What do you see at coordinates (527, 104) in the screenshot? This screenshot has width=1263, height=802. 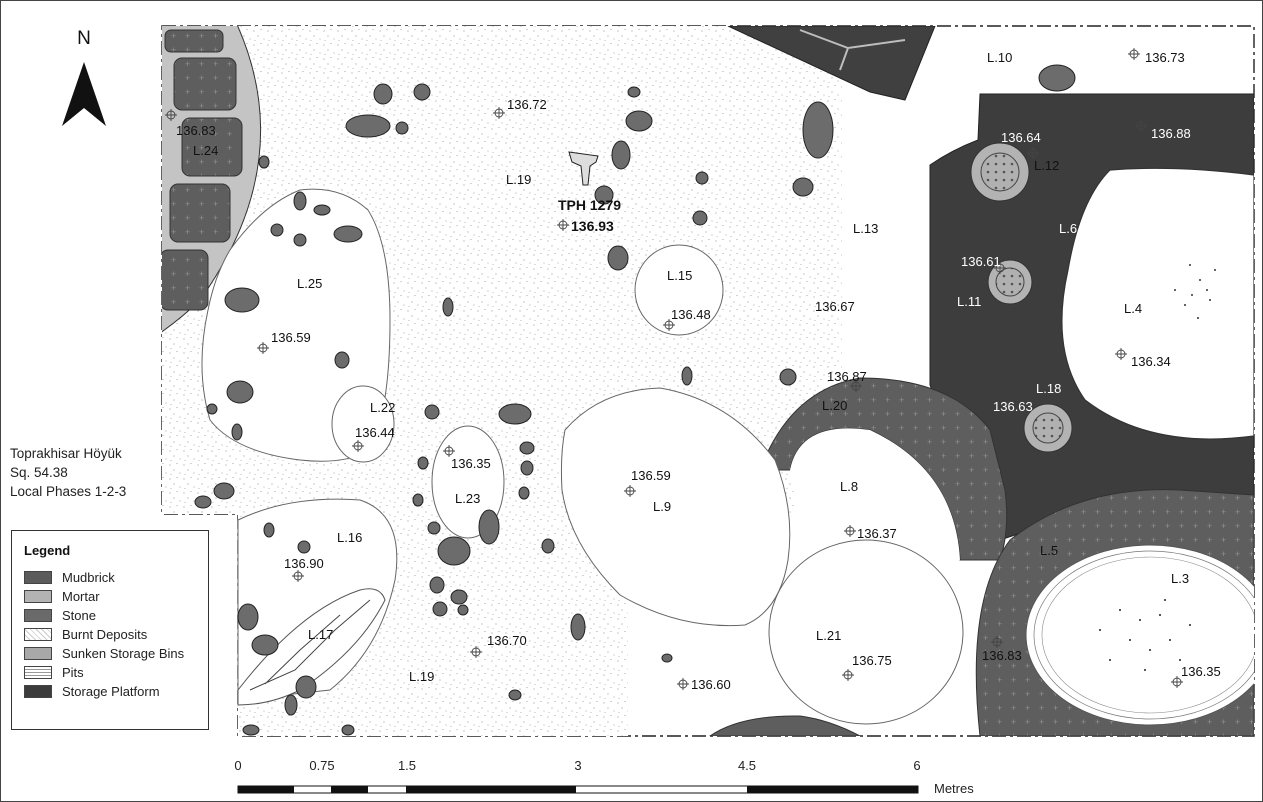 I see `elevation-label: 136.72` at bounding box center [527, 104].